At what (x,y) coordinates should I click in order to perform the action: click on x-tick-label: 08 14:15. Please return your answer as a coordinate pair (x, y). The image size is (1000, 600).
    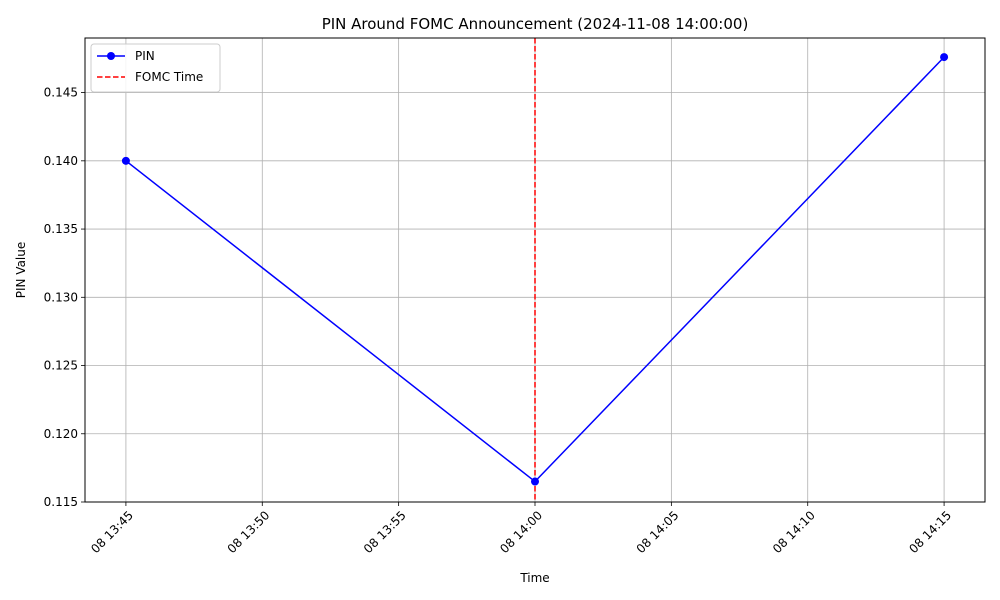
    Looking at the image, I should click on (930, 532).